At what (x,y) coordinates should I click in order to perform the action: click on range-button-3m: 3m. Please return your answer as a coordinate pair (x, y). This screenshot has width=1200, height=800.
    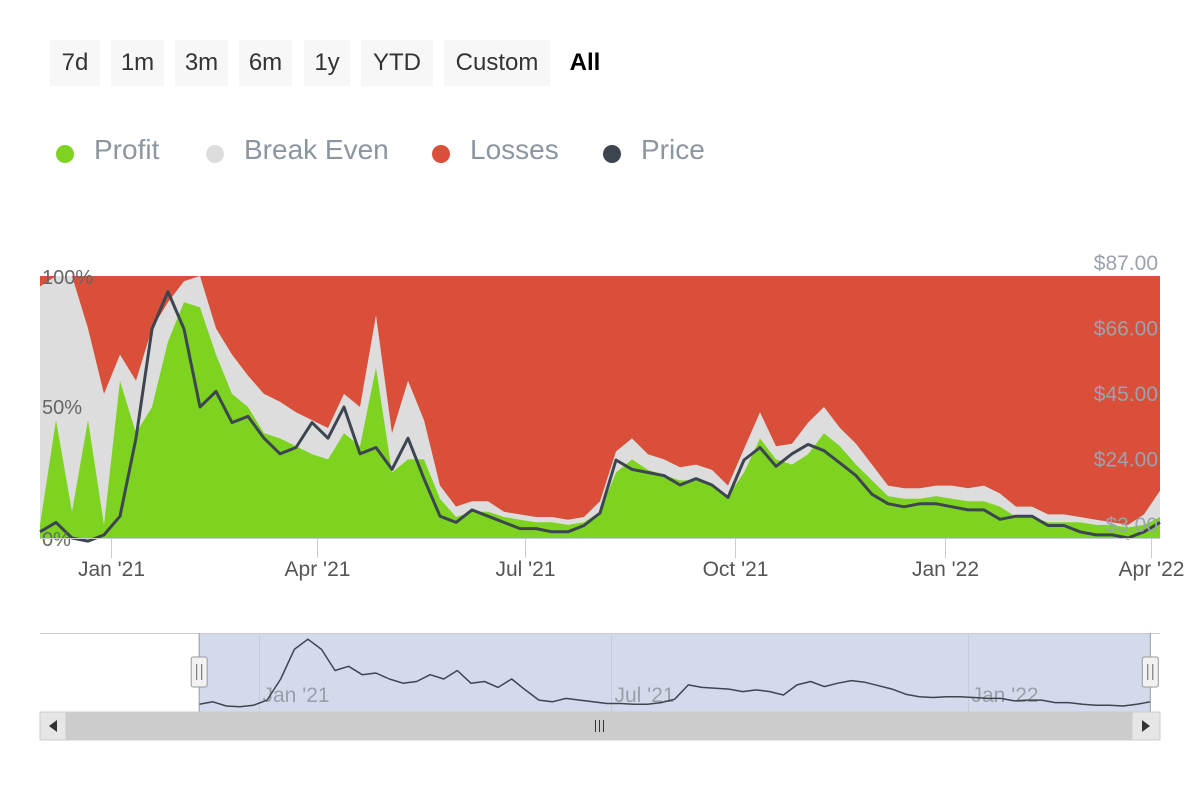
    Looking at the image, I should click on (201, 63).